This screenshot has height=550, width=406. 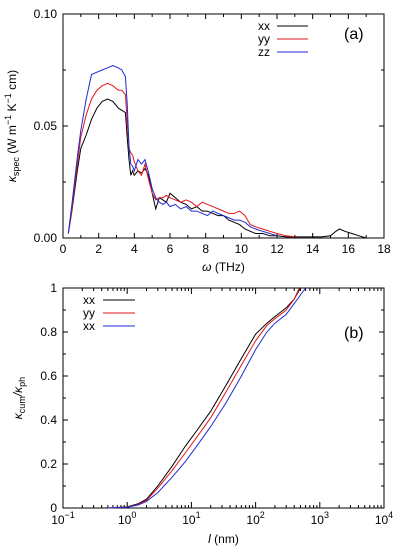 I want to click on x-tick-label: 4, so click(x=134, y=249).